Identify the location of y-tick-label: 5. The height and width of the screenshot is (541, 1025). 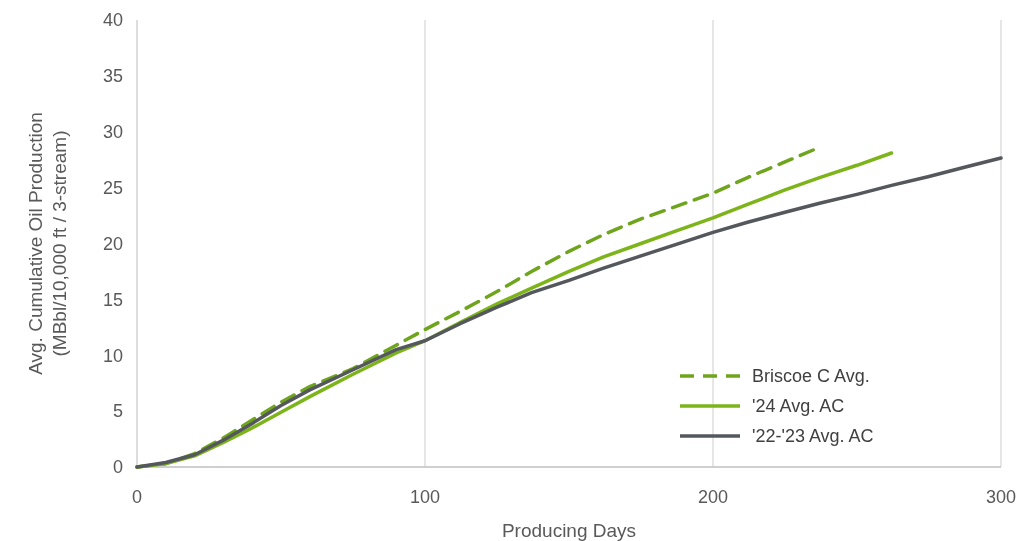
(117, 411).